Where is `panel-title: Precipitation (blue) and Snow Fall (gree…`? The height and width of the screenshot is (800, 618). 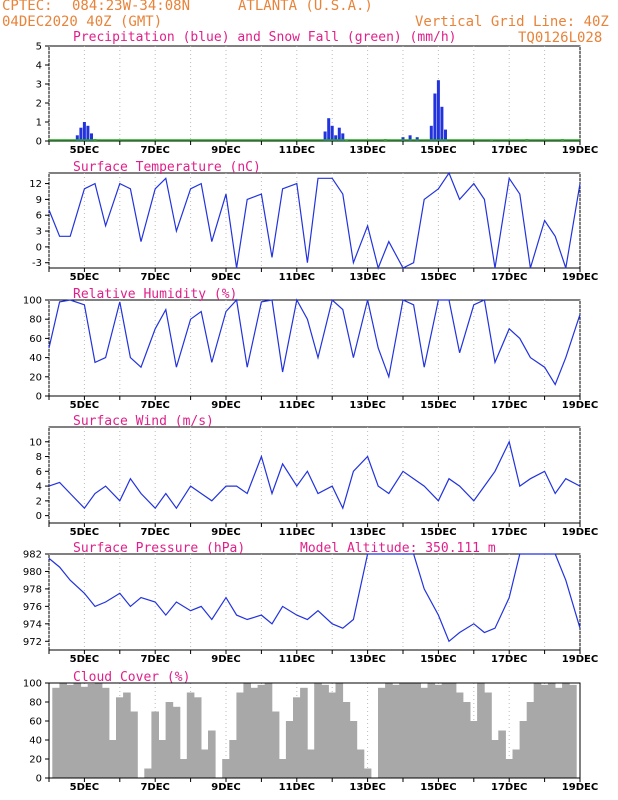
panel-title: Precipitation (blue) and Snow Fall (gree… is located at coordinates (265, 37).